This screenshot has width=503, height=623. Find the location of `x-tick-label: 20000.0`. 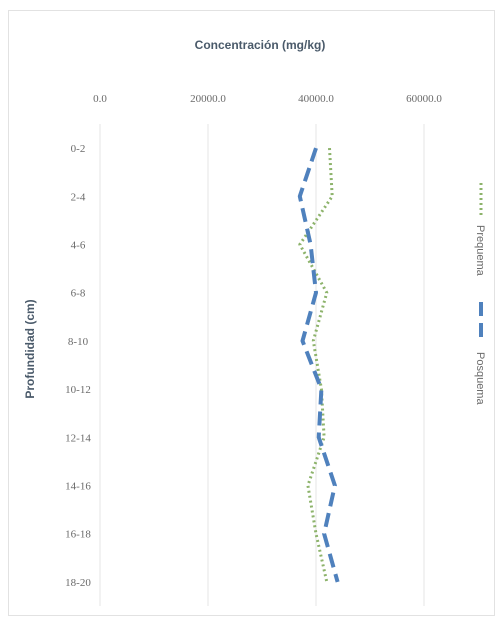

x-tick-label: 20000.0 is located at coordinates (208, 99).